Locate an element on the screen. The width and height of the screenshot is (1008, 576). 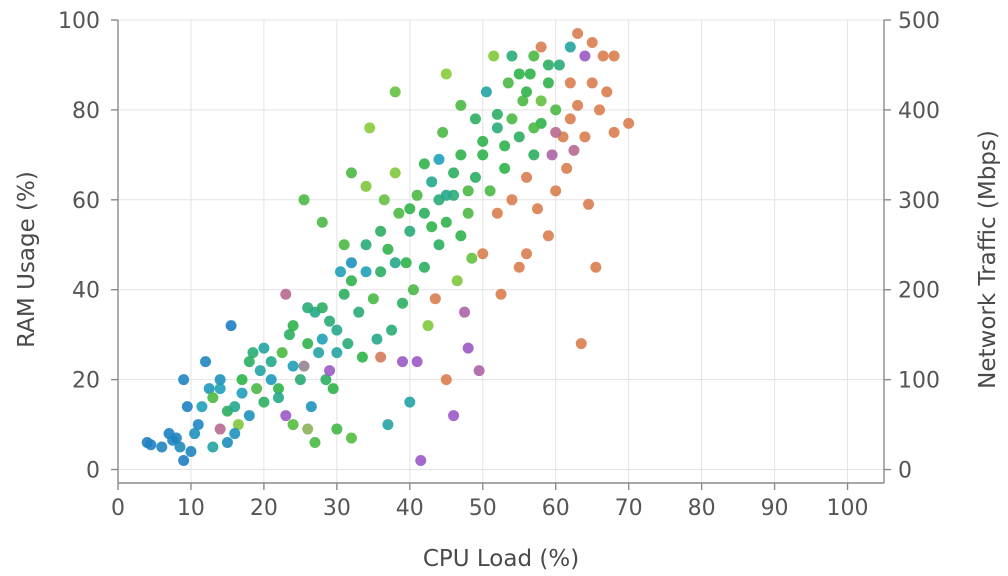
y2-tick-label: 500 is located at coordinates (919, 21).